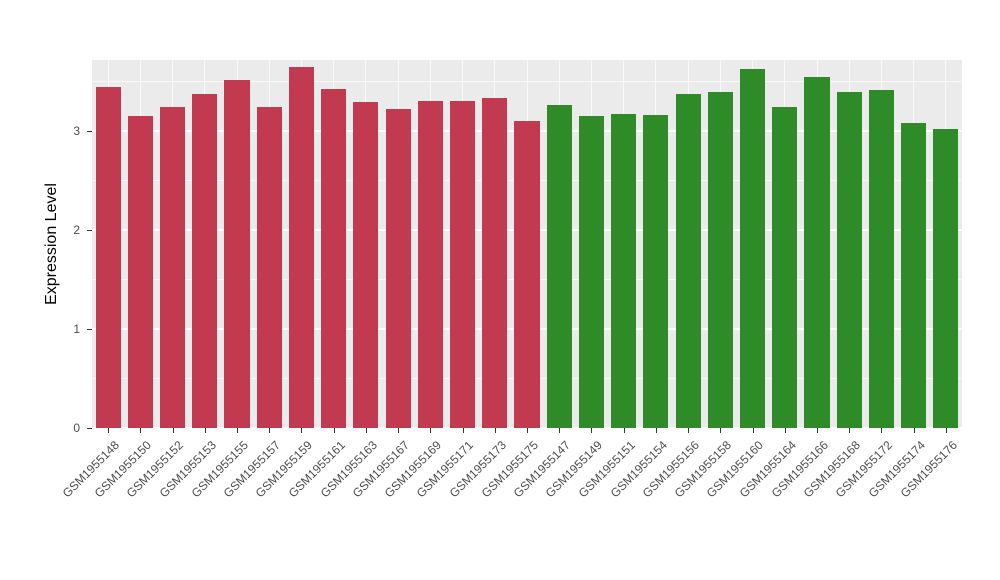  Describe the element at coordinates (76, 131) in the screenshot. I see `y-tick-label: 3` at that location.